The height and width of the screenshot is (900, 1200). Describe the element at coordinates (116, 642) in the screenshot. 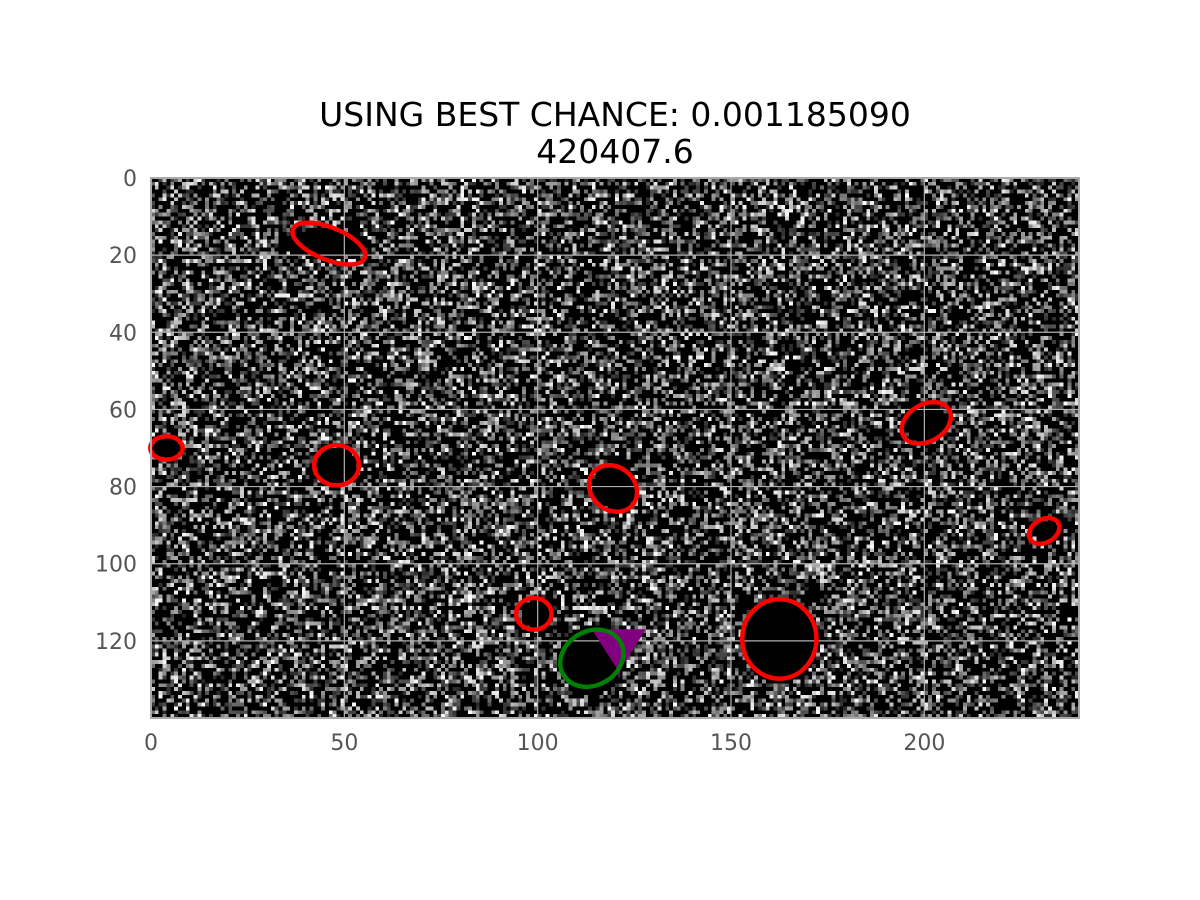

I see `y-tick-label: 120` at that location.